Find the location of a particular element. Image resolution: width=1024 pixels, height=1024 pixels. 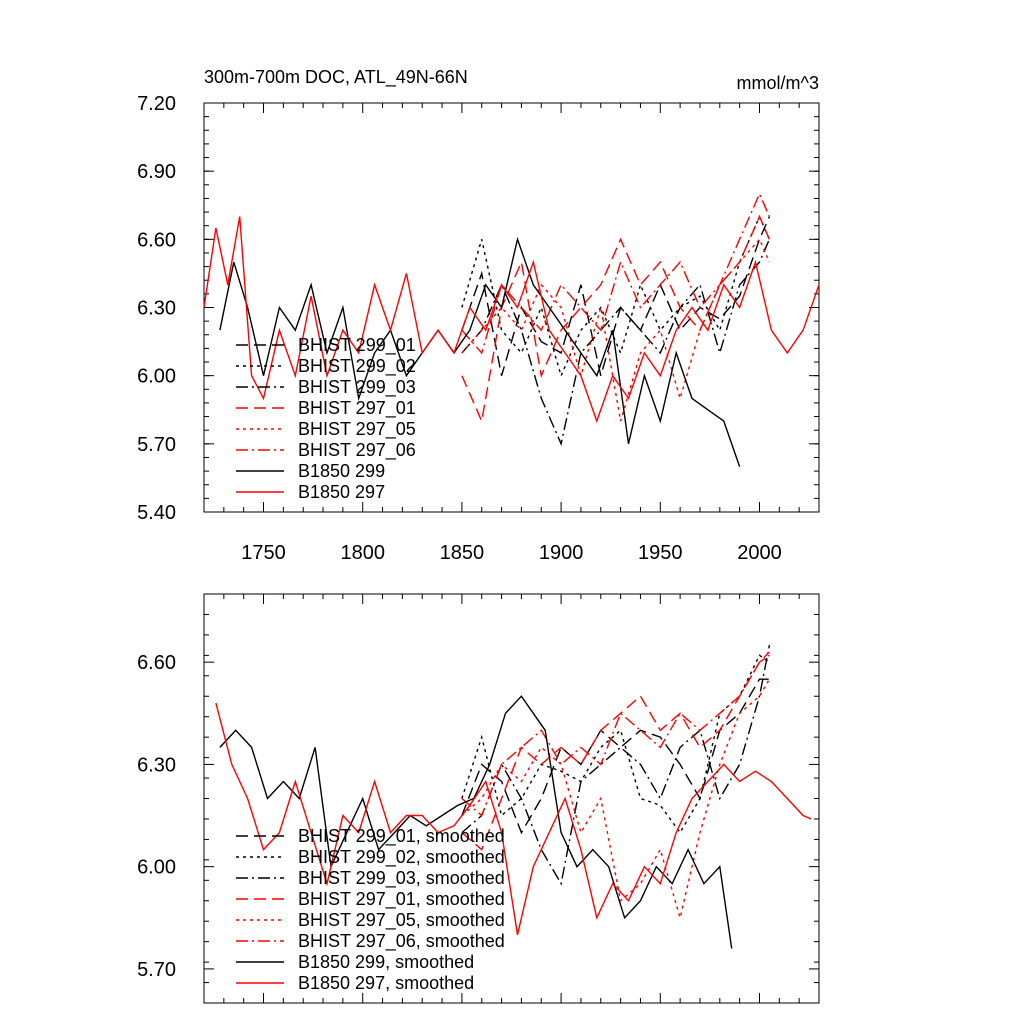

x-tick-label: 1950 is located at coordinates (660, 553).